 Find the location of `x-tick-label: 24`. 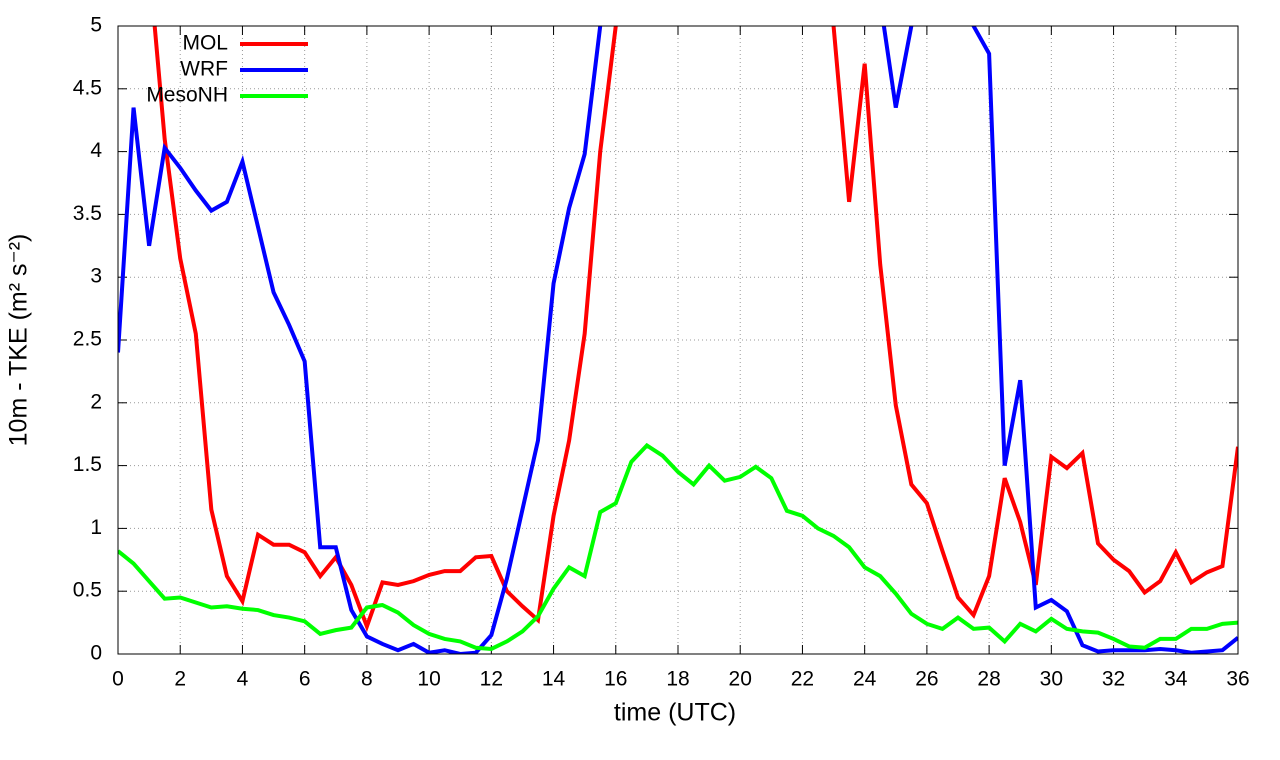

x-tick-label: 24 is located at coordinates (865, 679).